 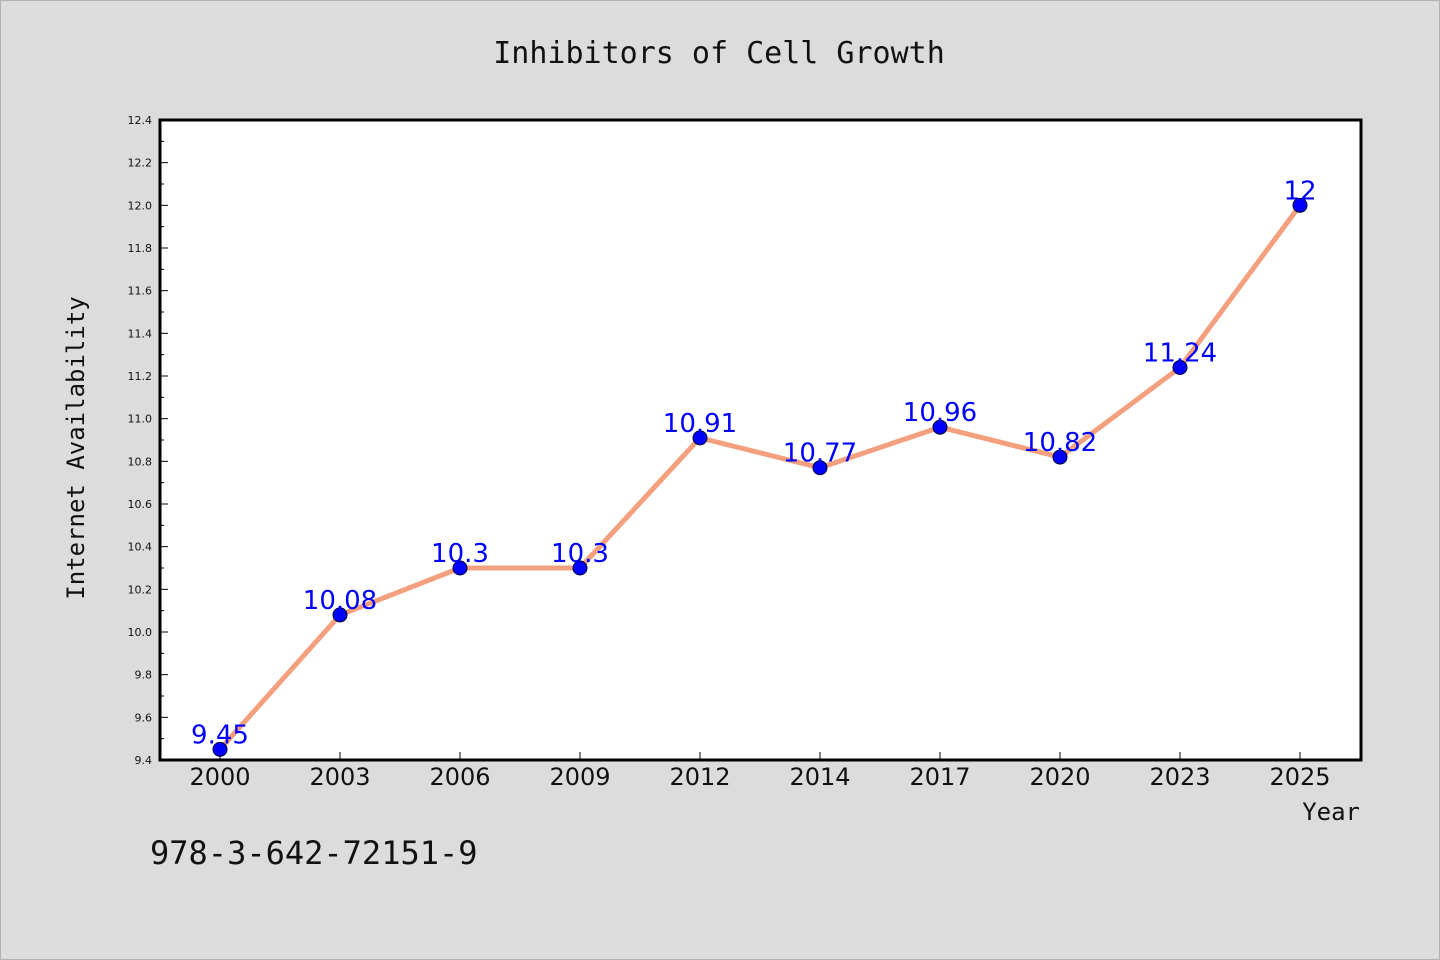 I want to click on x-tick-label: 2020, so click(x=1059, y=777).